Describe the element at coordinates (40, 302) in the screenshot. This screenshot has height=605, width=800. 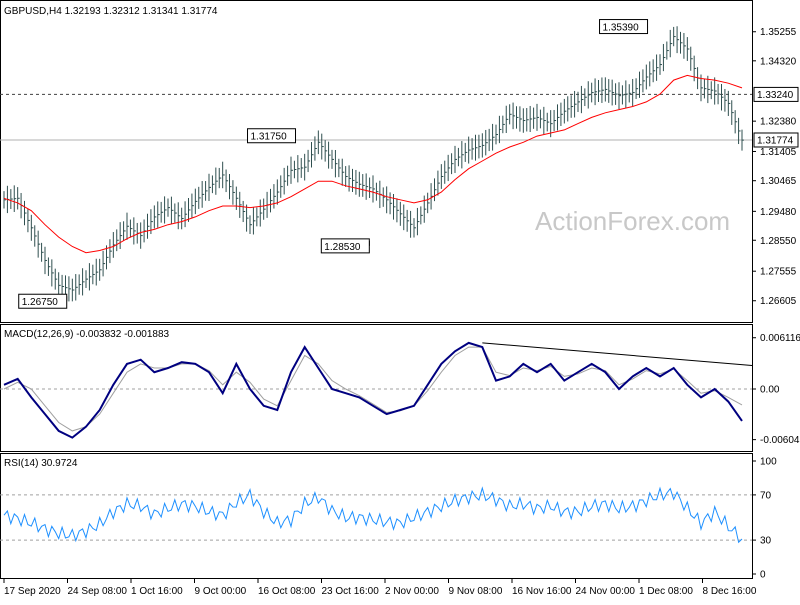
I see `annotation-label: 1.26750` at that location.